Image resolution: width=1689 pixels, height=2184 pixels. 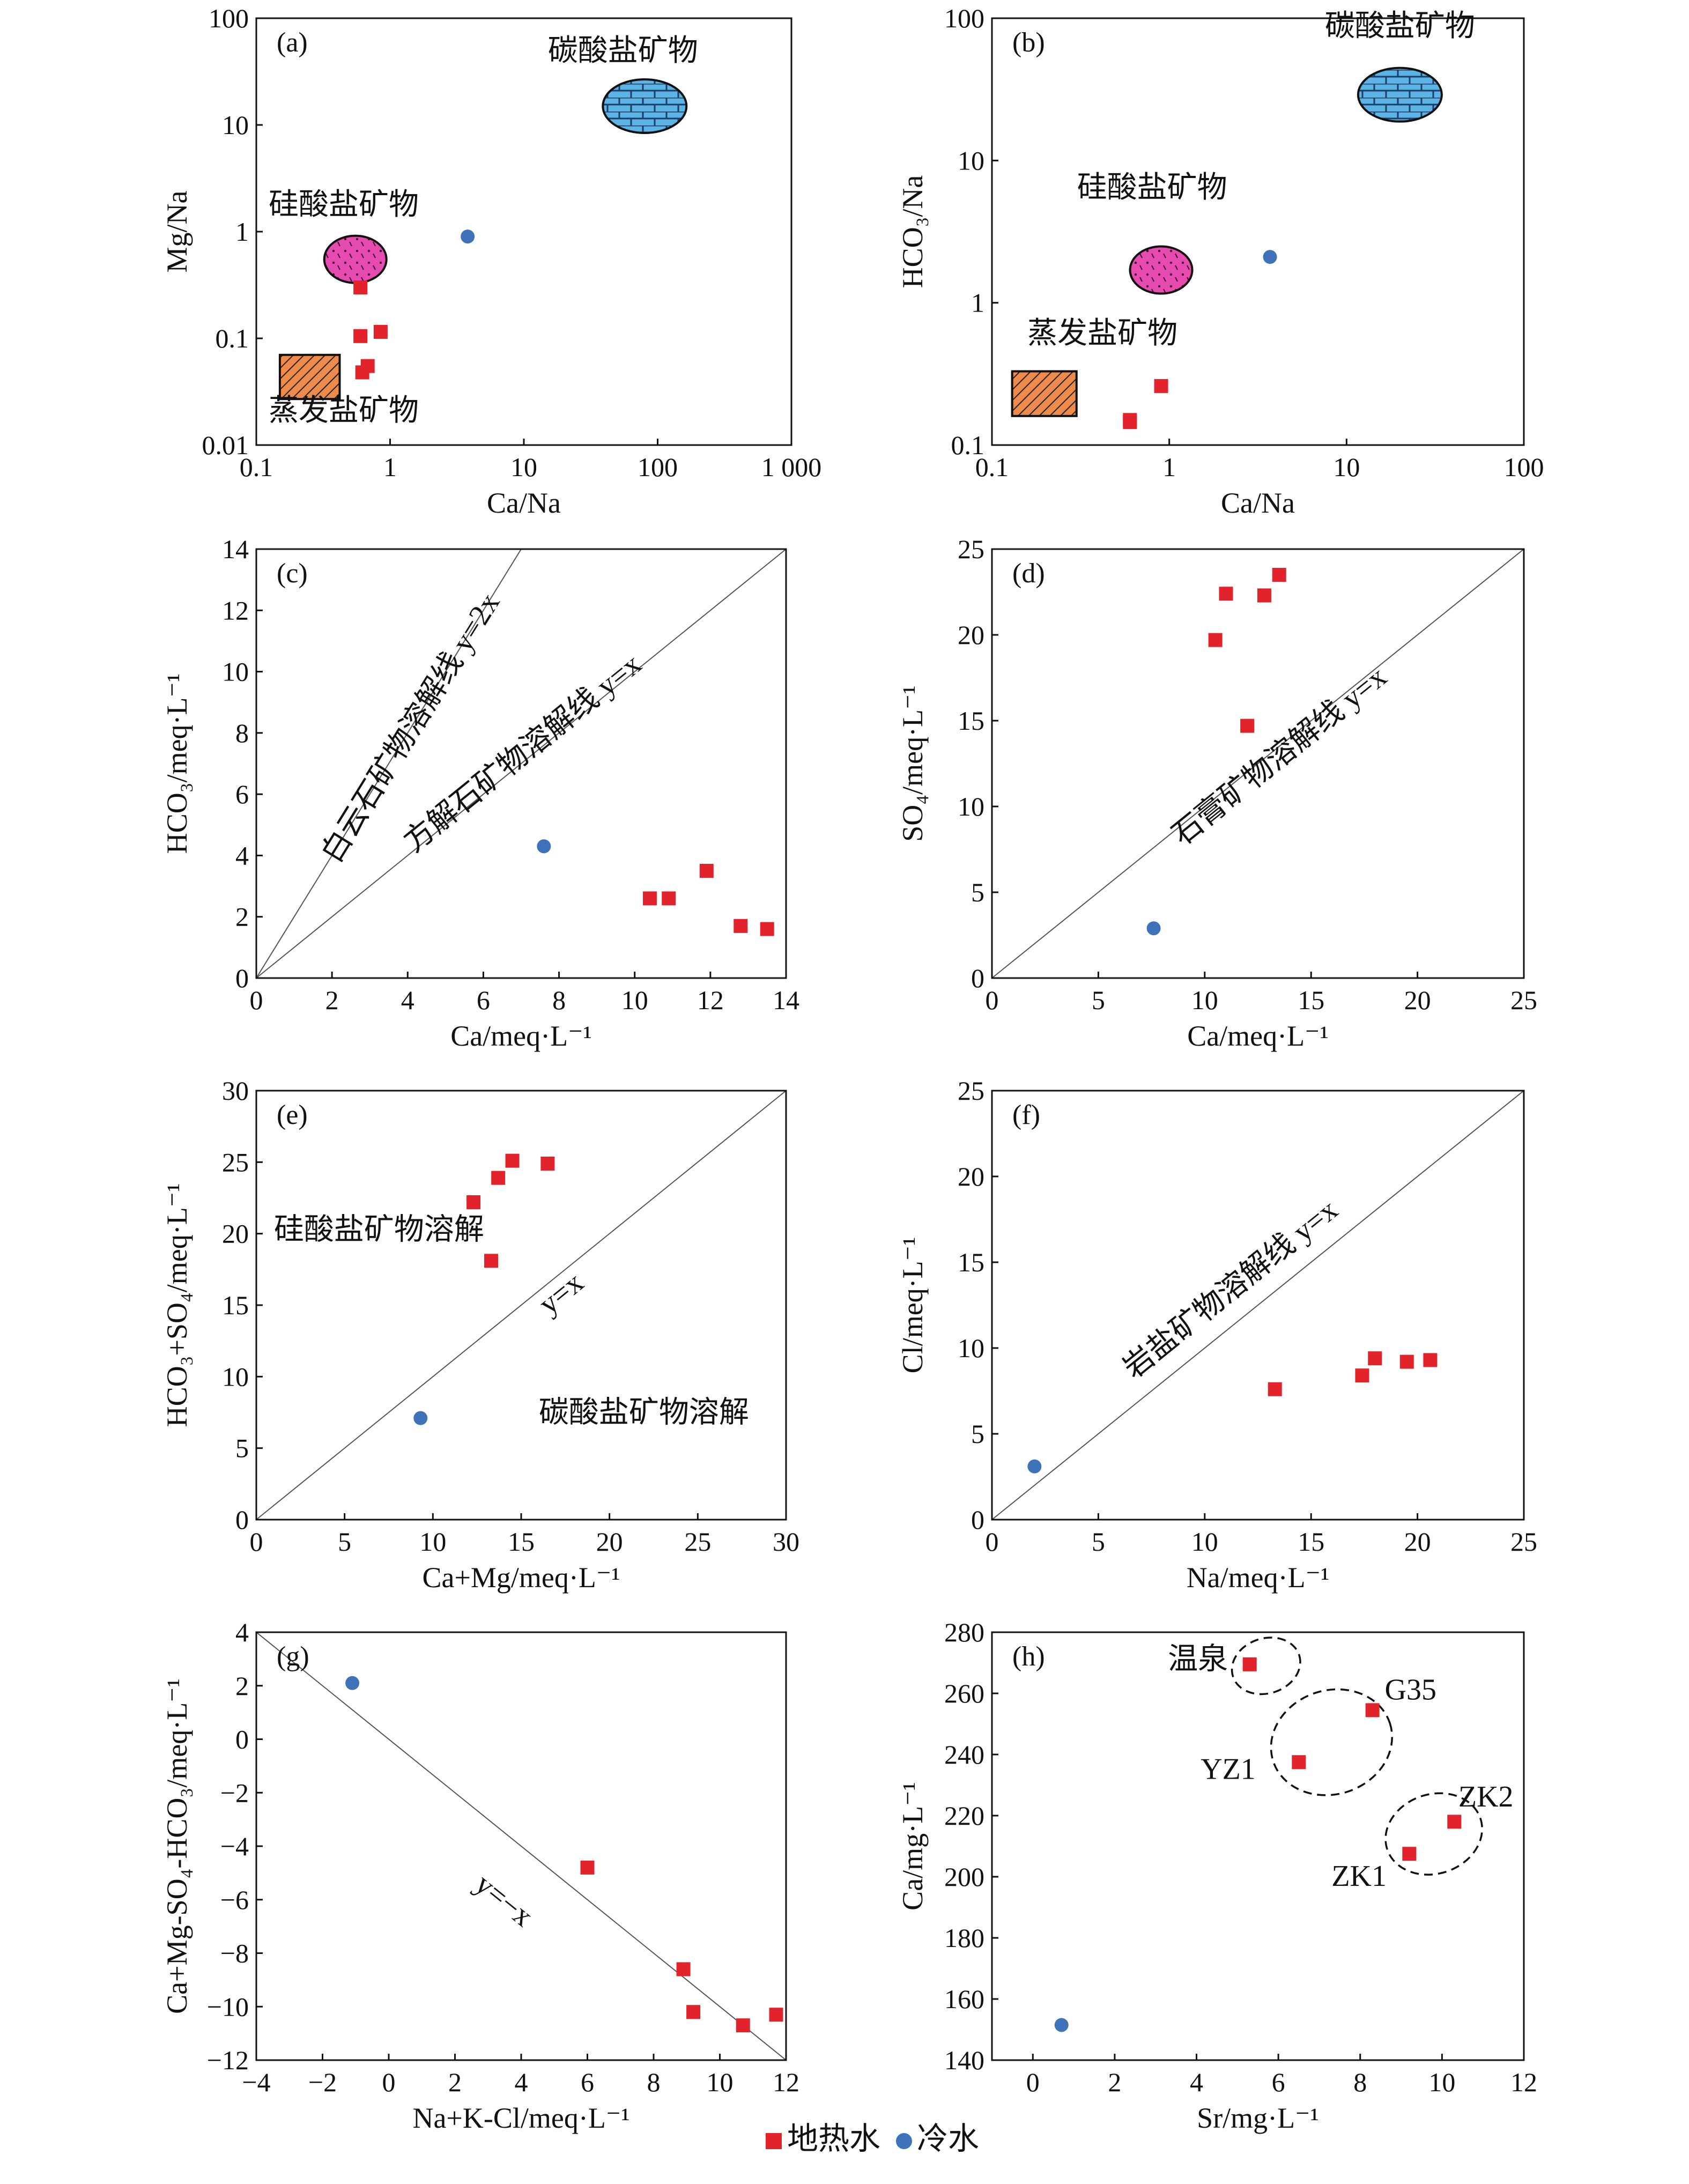 What do you see at coordinates (521, 2082) in the screenshot?
I see `x-tick-label-g-4: 4` at bounding box center [521, 2082].